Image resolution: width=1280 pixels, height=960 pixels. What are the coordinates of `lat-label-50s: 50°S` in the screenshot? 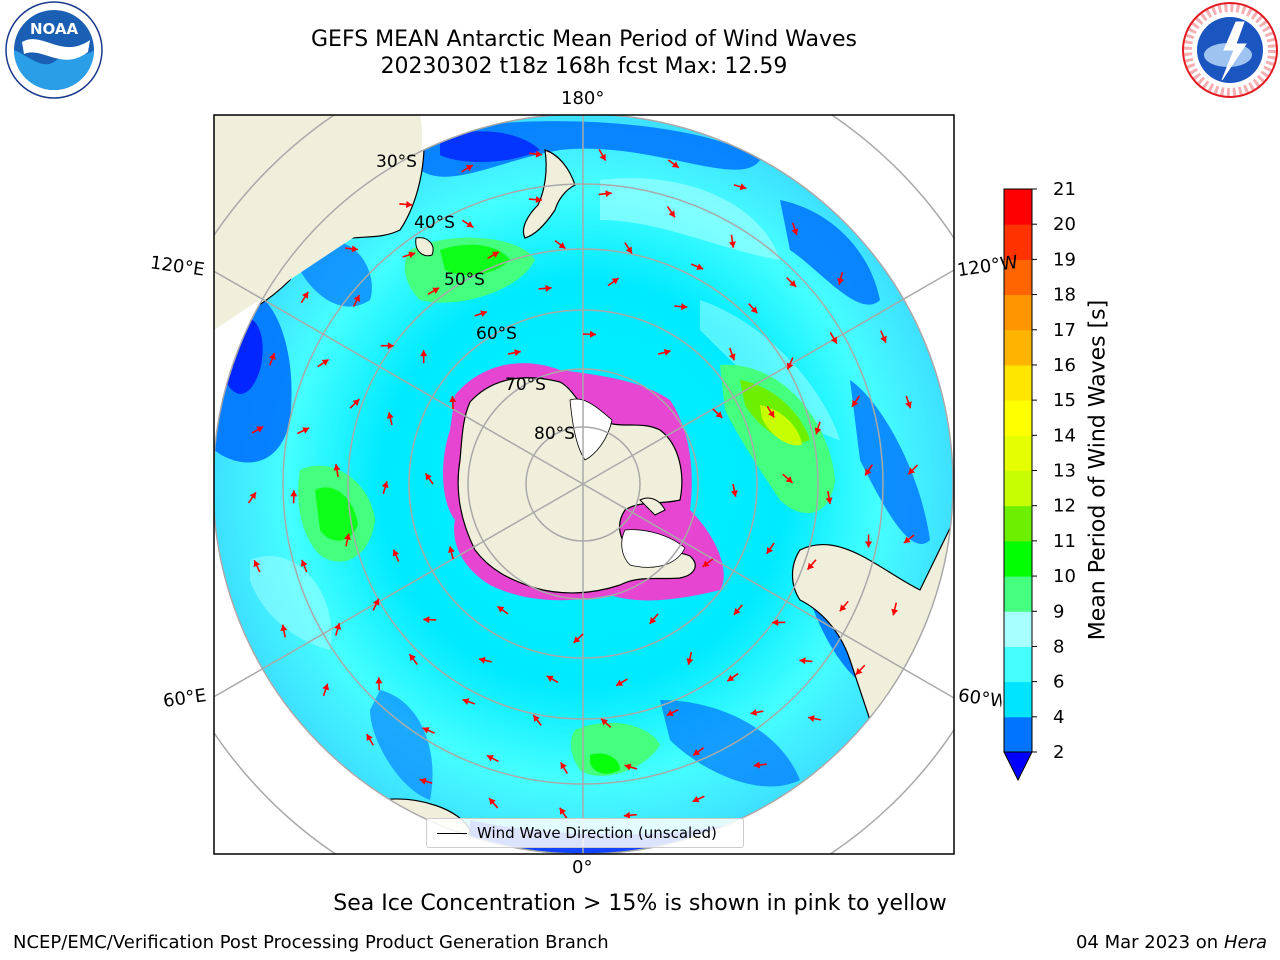 It's located at (464, 280).